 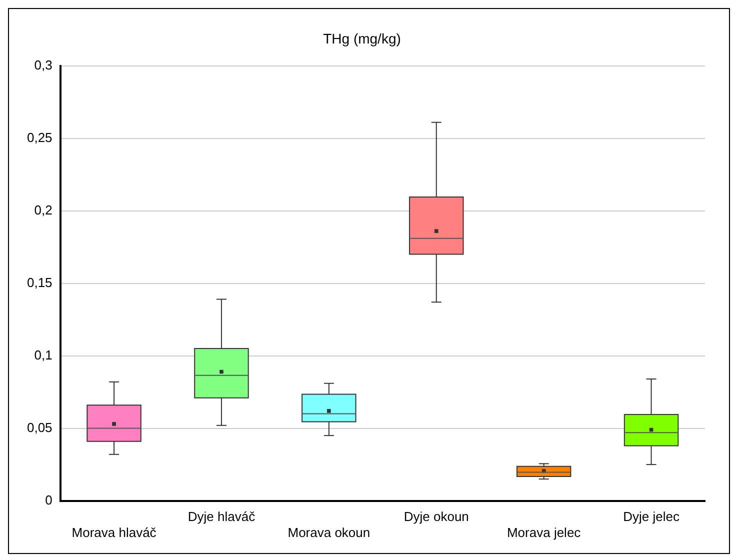 I want to click on y-tick-label: 0,05, so click(x=39, y=427).